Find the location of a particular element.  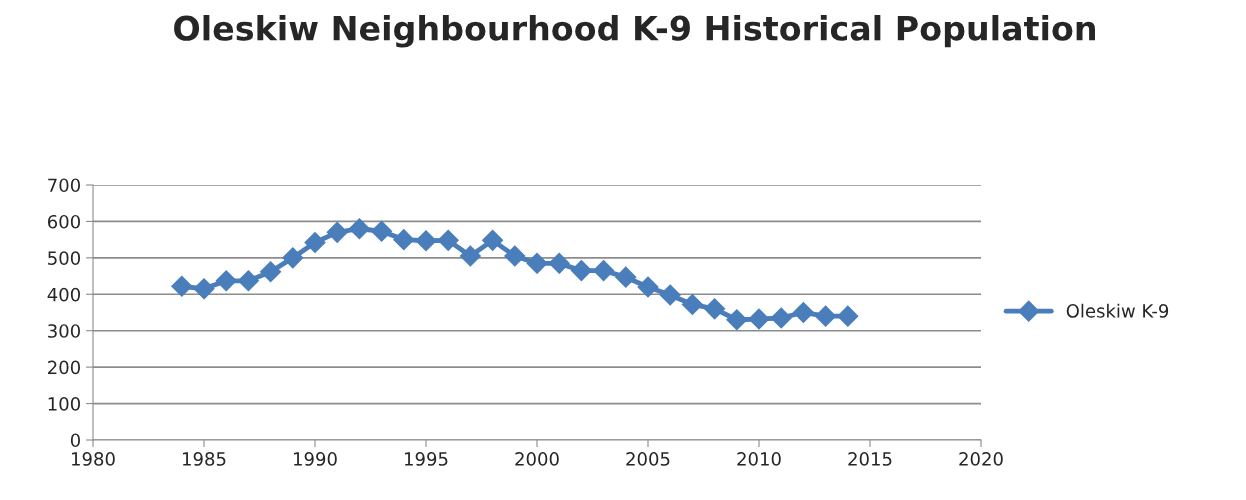

y-tick-label: 400 is located at coordinates (63, 294).